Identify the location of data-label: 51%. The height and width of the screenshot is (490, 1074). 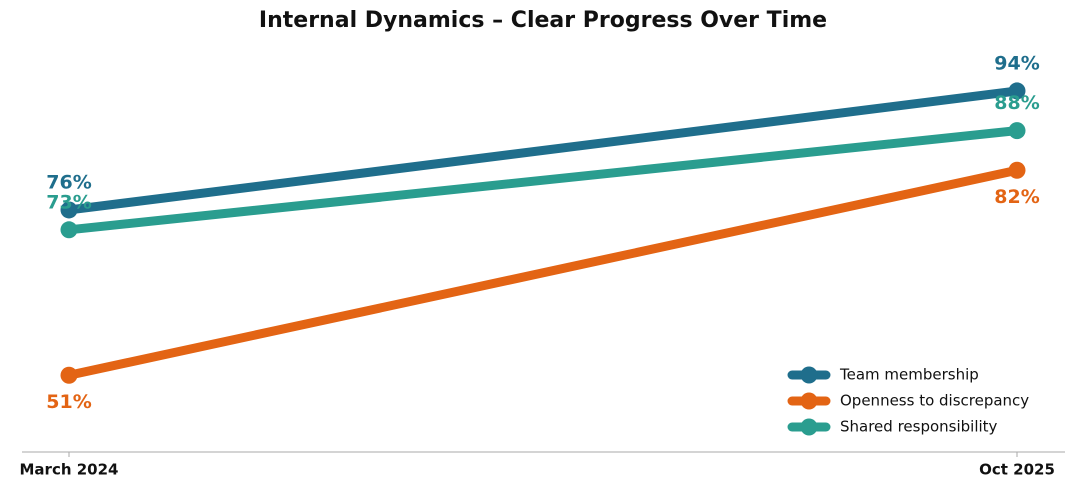
(68, 402).